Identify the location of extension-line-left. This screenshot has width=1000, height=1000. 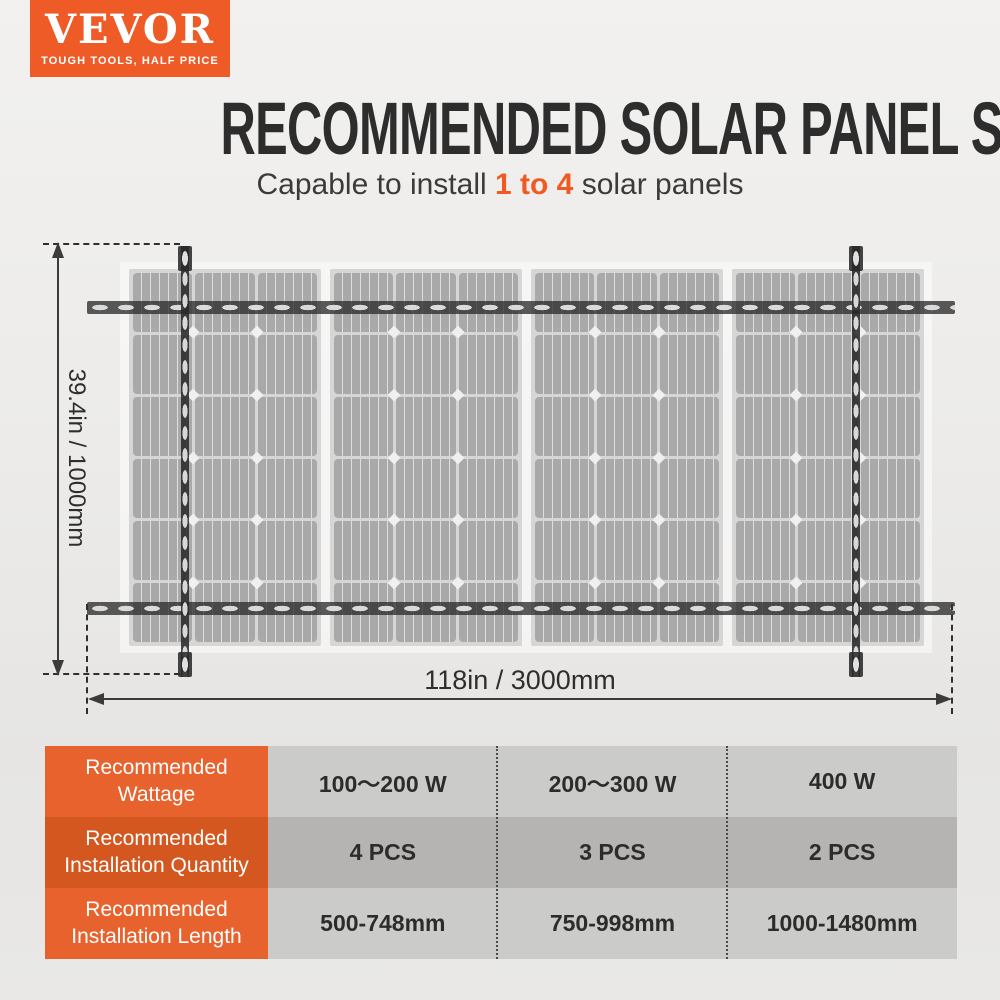
(87, 659).